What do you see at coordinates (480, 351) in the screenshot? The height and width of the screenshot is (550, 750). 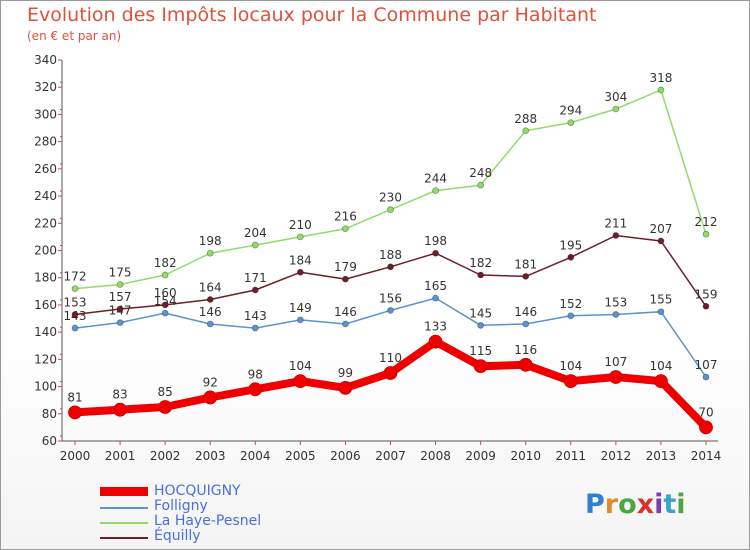 I see `data-label: 115` at bounding box center [480, 351].